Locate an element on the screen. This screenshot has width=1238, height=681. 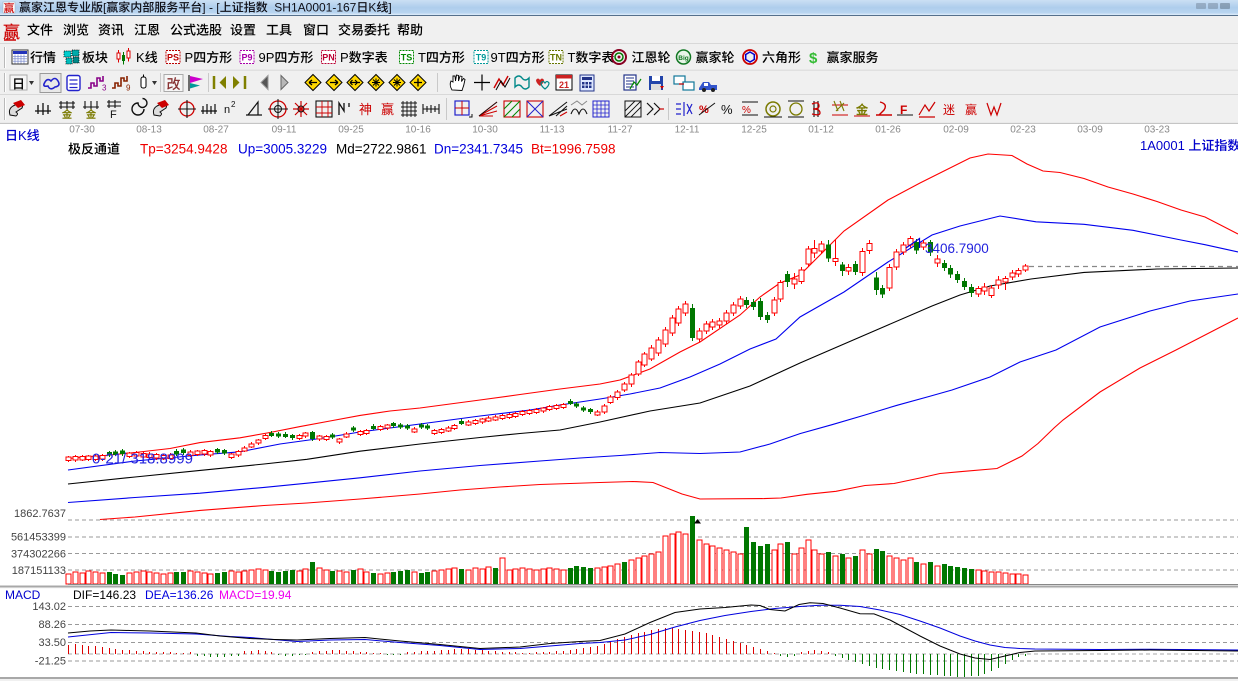
svg-text: 03-23 is located at coordinates (1157, 130).